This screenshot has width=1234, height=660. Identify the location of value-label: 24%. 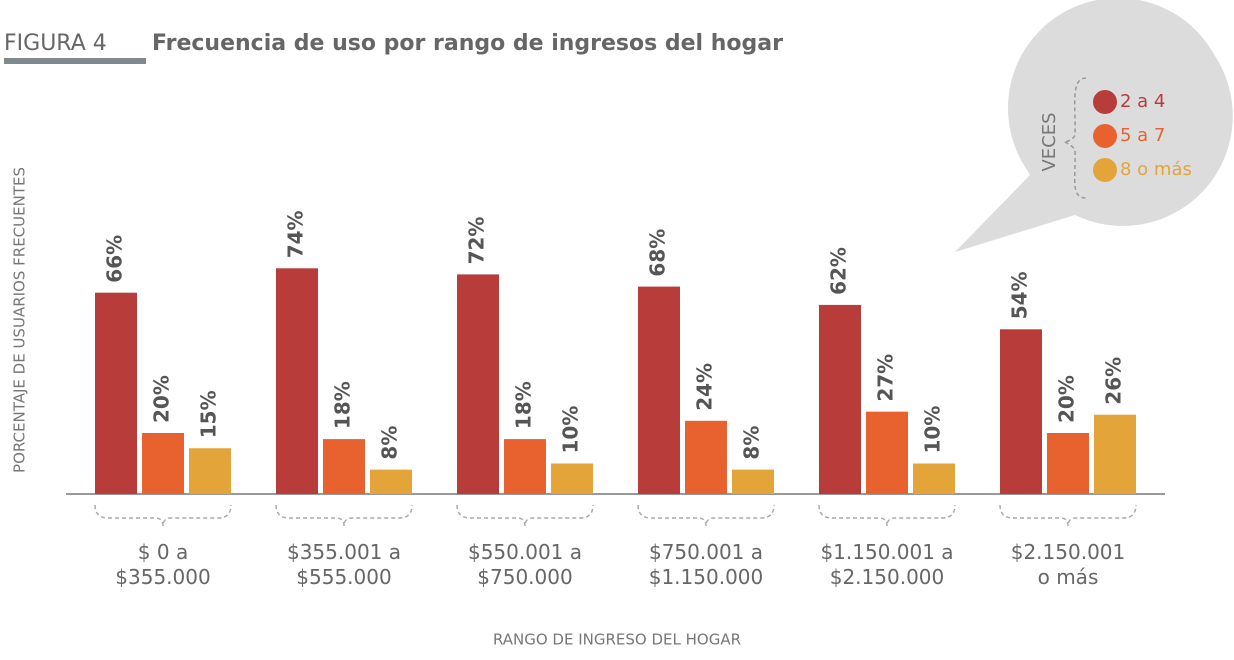
(705, 387).